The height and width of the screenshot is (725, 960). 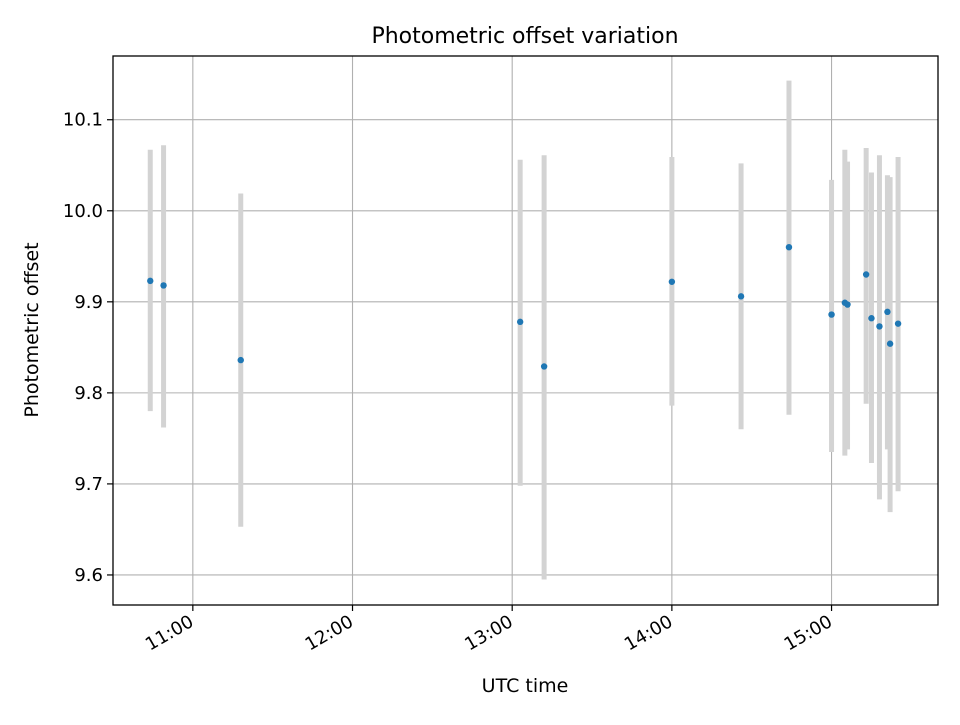 What do you see at coordinates (524, 36) in the screenshot?
I see `chart-title: Photometric offset variation` at bounding box center [524, 36].